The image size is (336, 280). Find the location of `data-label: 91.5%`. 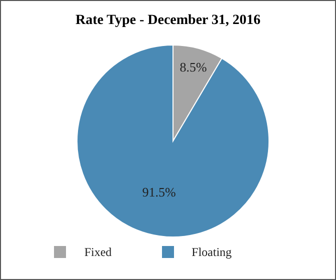

data-label: 91.5% is located at coordinates (159, 192).